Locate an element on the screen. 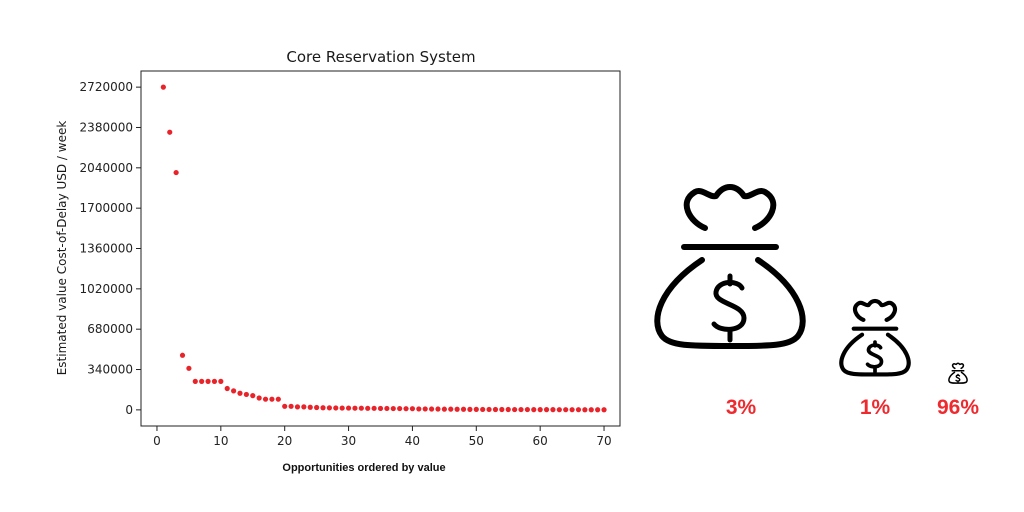 This screenshot has width=1024, height=512. x-tick-label: 30 is located at coordinates (348, 441).